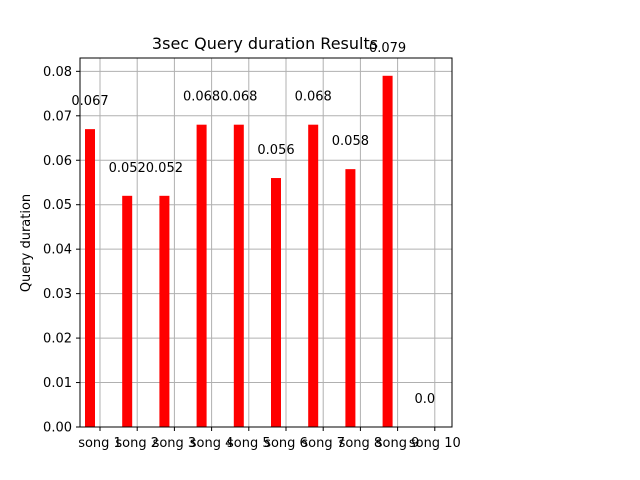 This screenshot has height=480, width=640. Describe the element at coordinates (265, 43) in the screenshot. I see `chart-title: 3sec Query duration Results` at that location.